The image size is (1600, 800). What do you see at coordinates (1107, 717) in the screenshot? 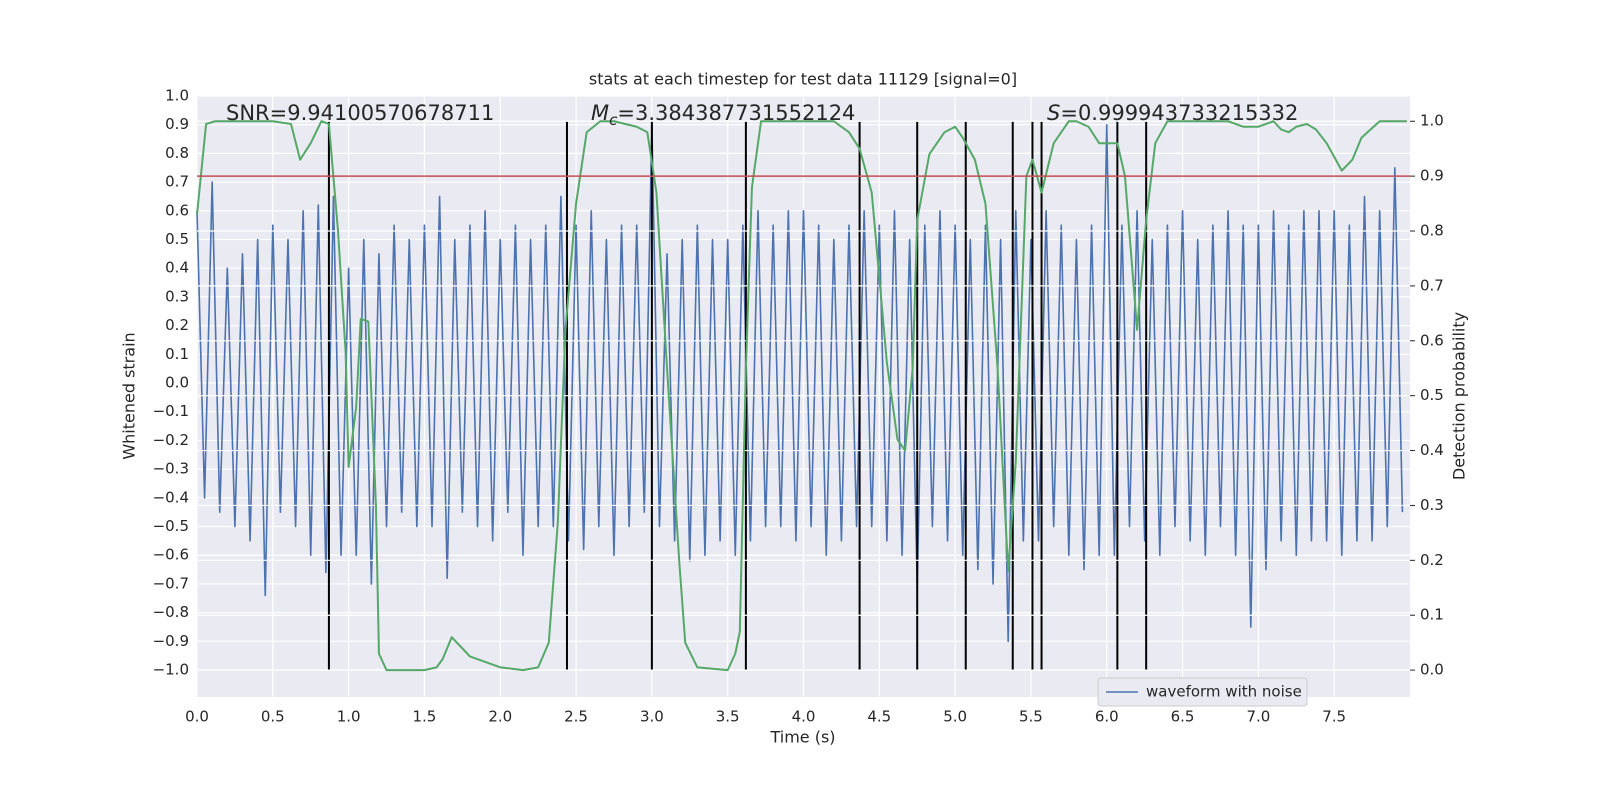
I see `x-tick-label: 6.0` at bounding box center [1107, 717].